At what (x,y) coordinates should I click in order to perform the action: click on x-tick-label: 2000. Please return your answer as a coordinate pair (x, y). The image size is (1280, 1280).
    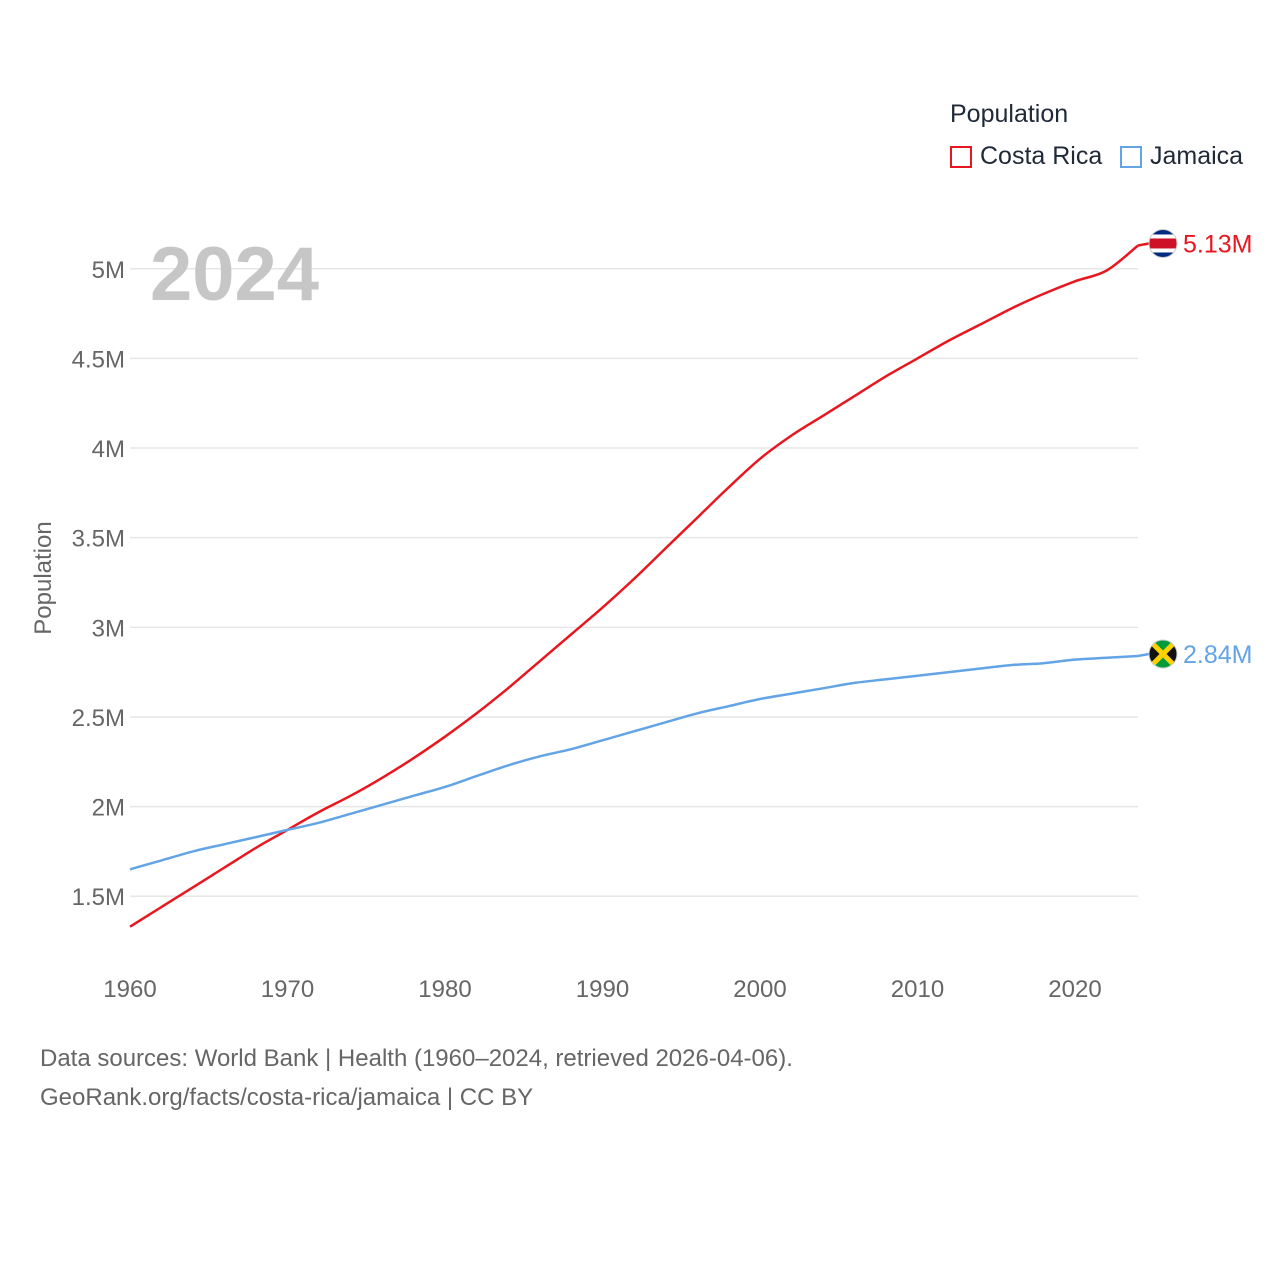
    Looking at the image, I should click on (759, 989).